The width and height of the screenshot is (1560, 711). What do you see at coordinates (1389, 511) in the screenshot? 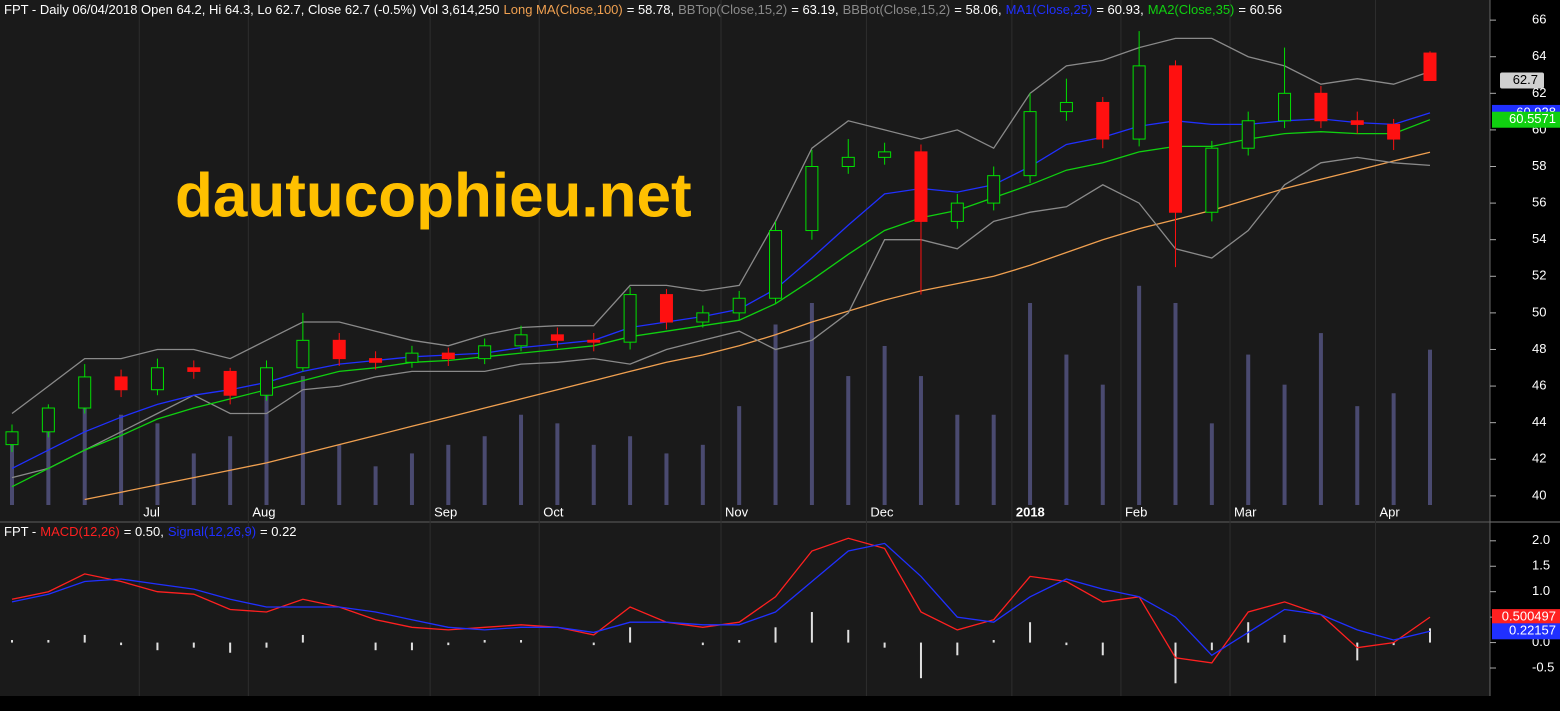
I see `x-tick-label: Apr` at bounding box center [1389, 511].